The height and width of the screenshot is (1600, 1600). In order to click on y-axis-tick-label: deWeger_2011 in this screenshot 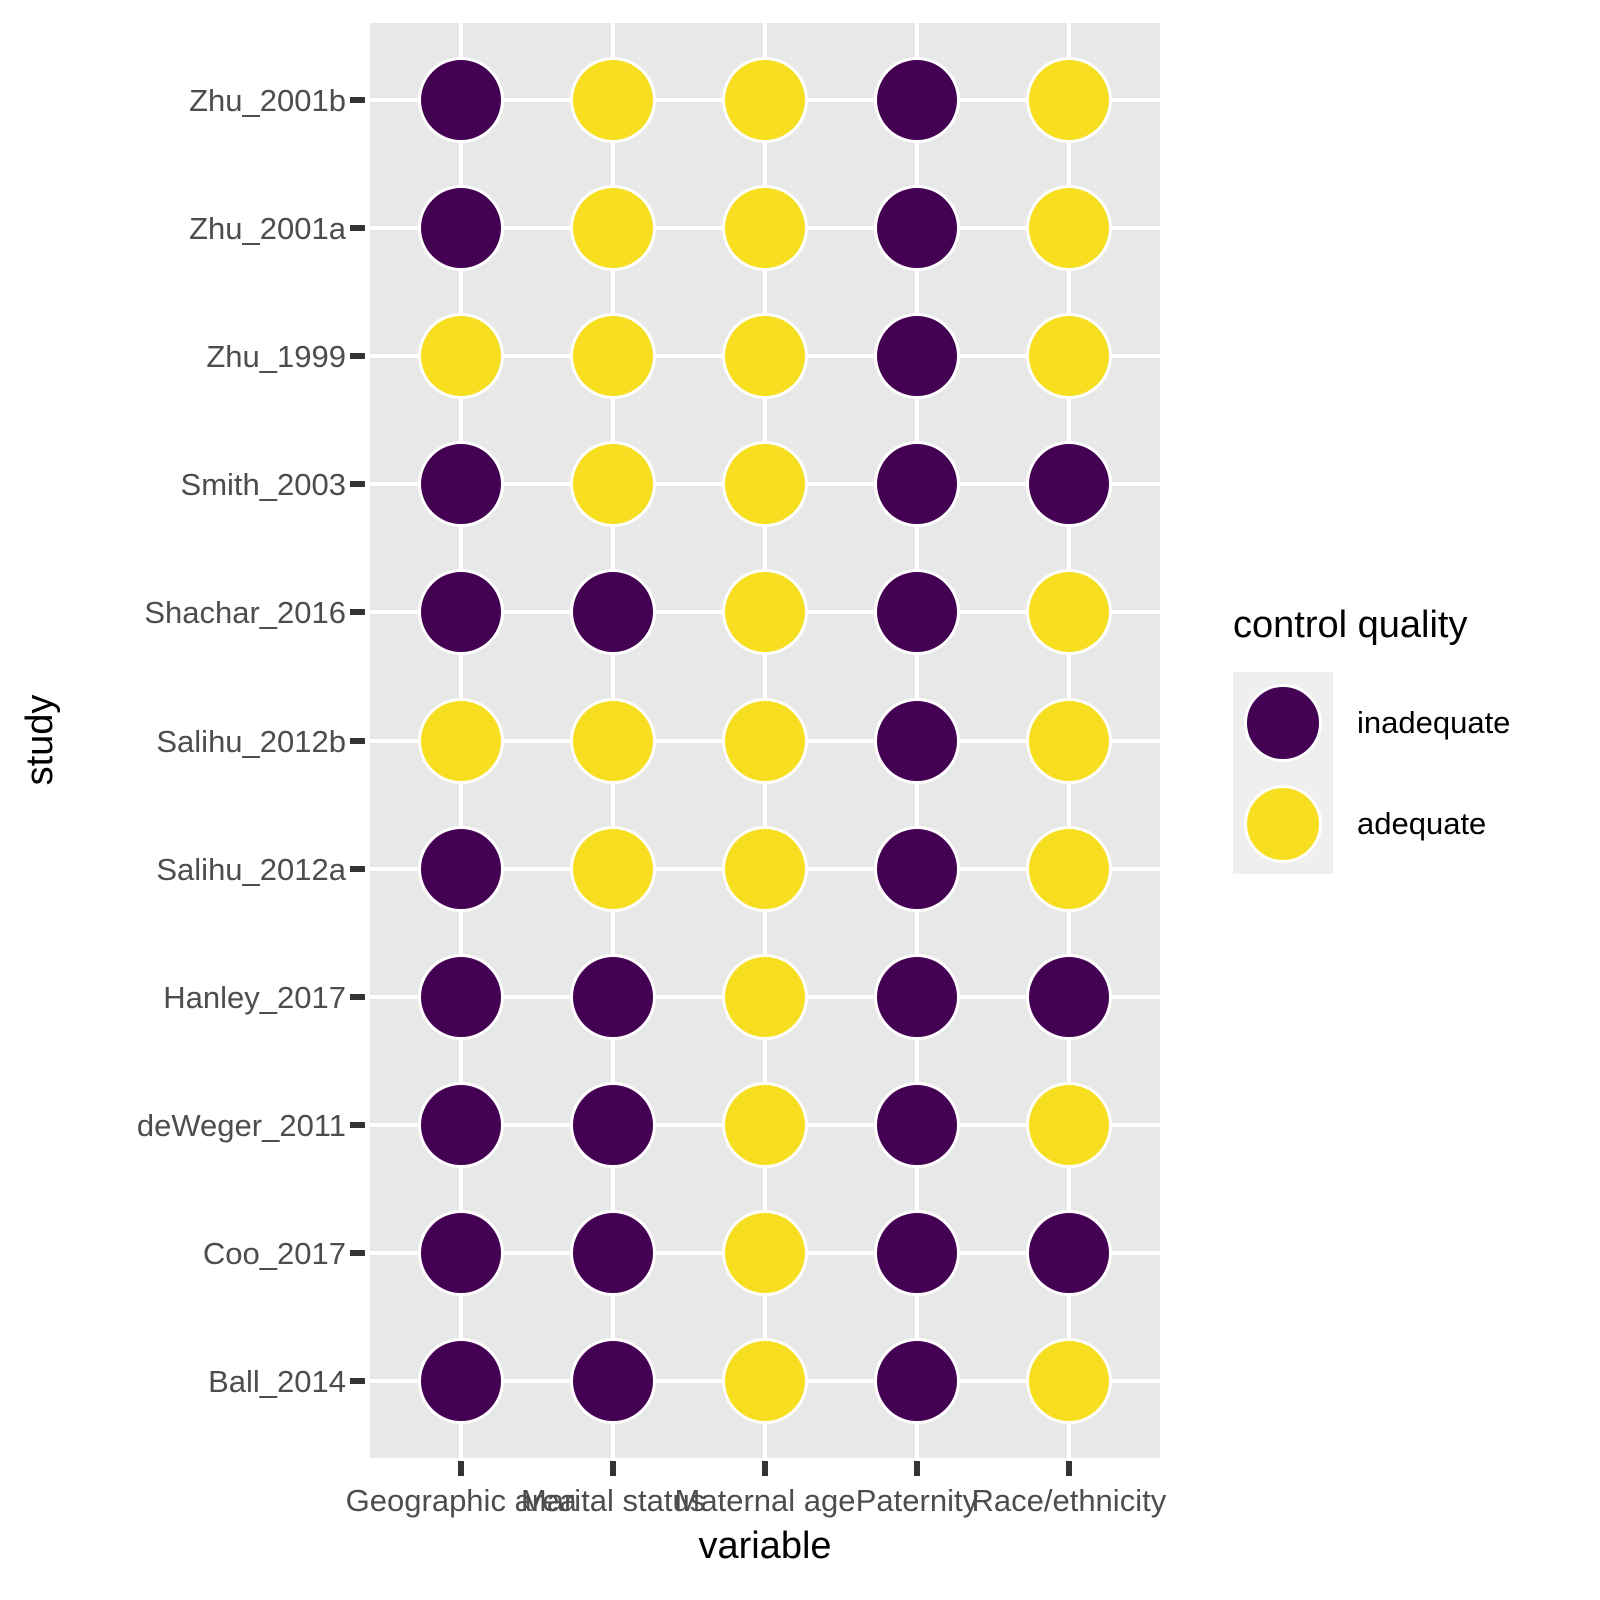, I will do `click(241, 1125)`.